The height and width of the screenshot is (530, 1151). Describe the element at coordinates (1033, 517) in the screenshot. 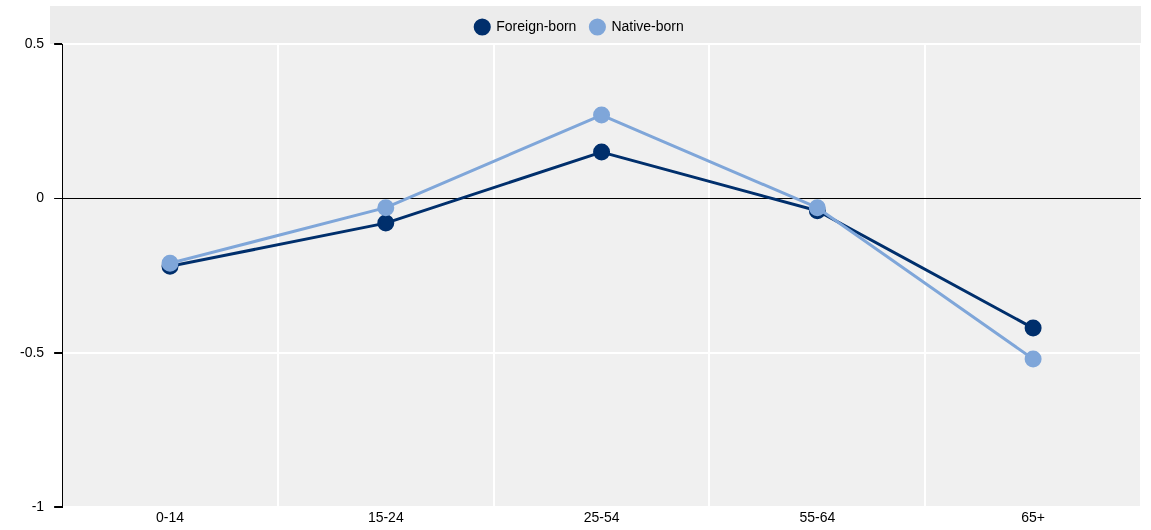

I see `x-tick-label: 65+` at that location.